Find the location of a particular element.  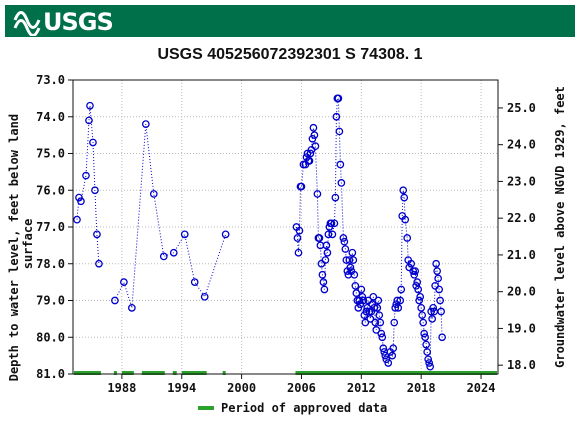

y-right-tick-label: 19.0 is located at coordinates (521, 328).